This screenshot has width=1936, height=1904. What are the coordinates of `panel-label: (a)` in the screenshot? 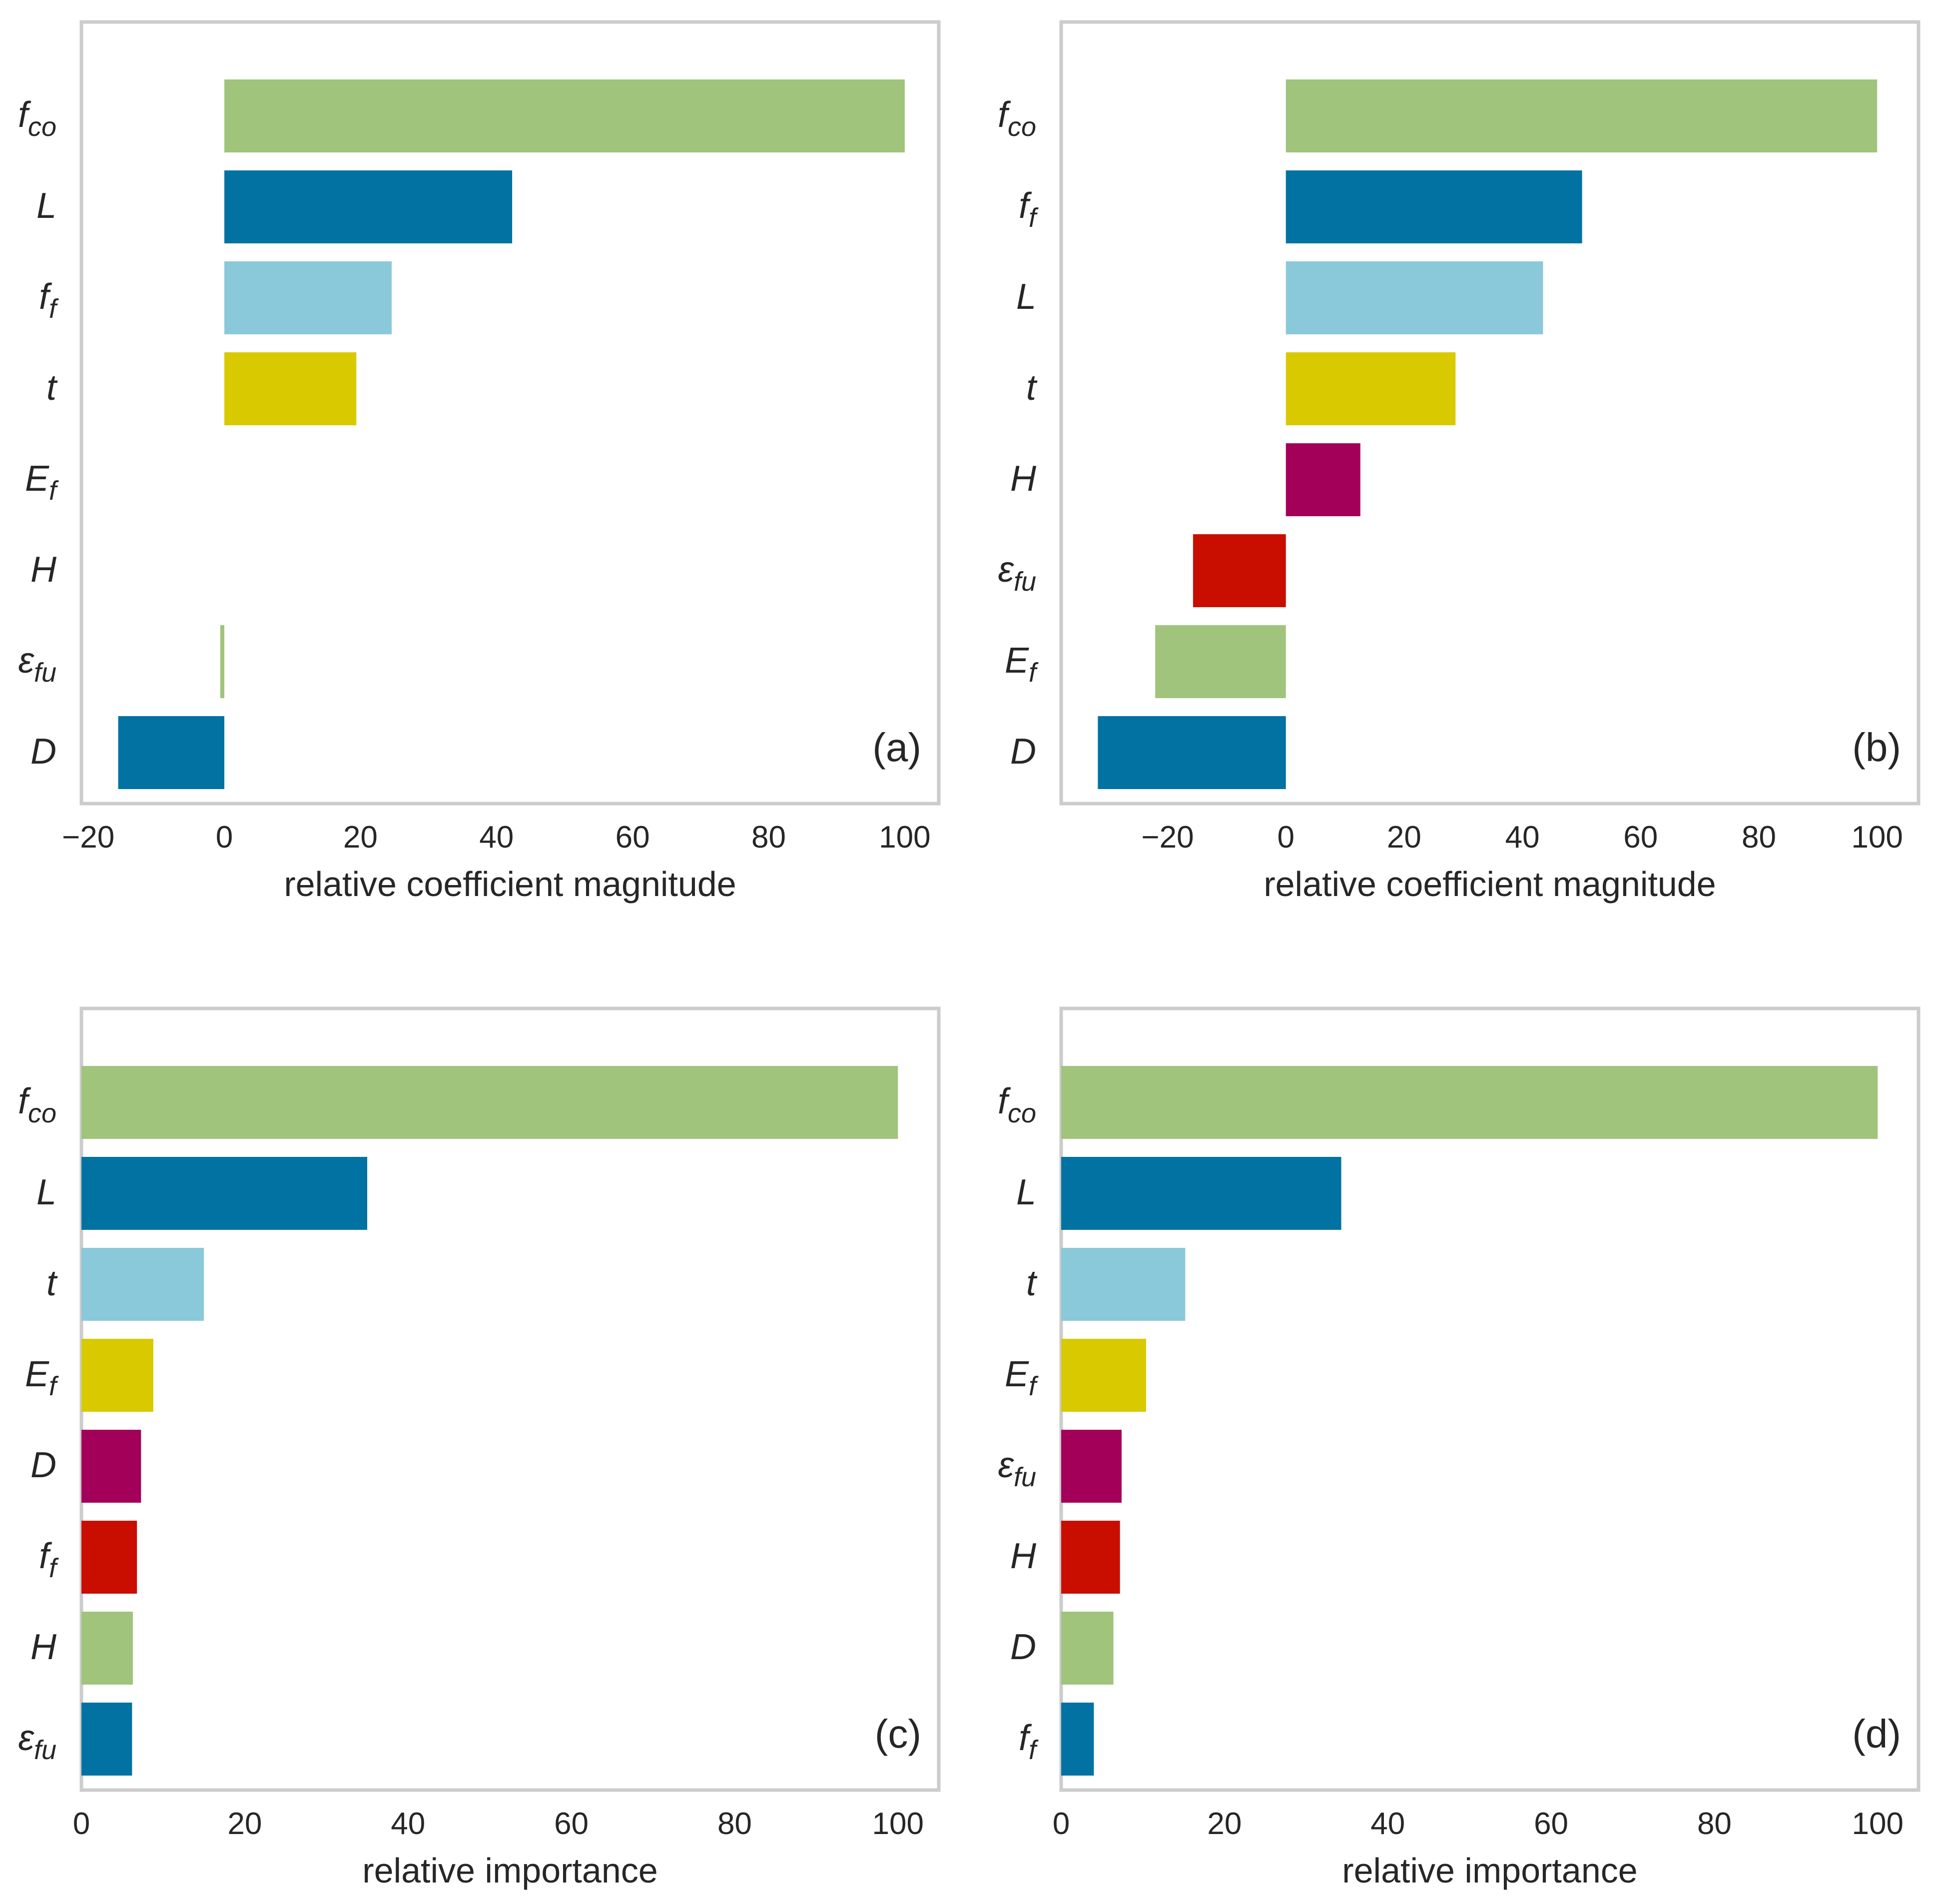 It's located at (896, 747).